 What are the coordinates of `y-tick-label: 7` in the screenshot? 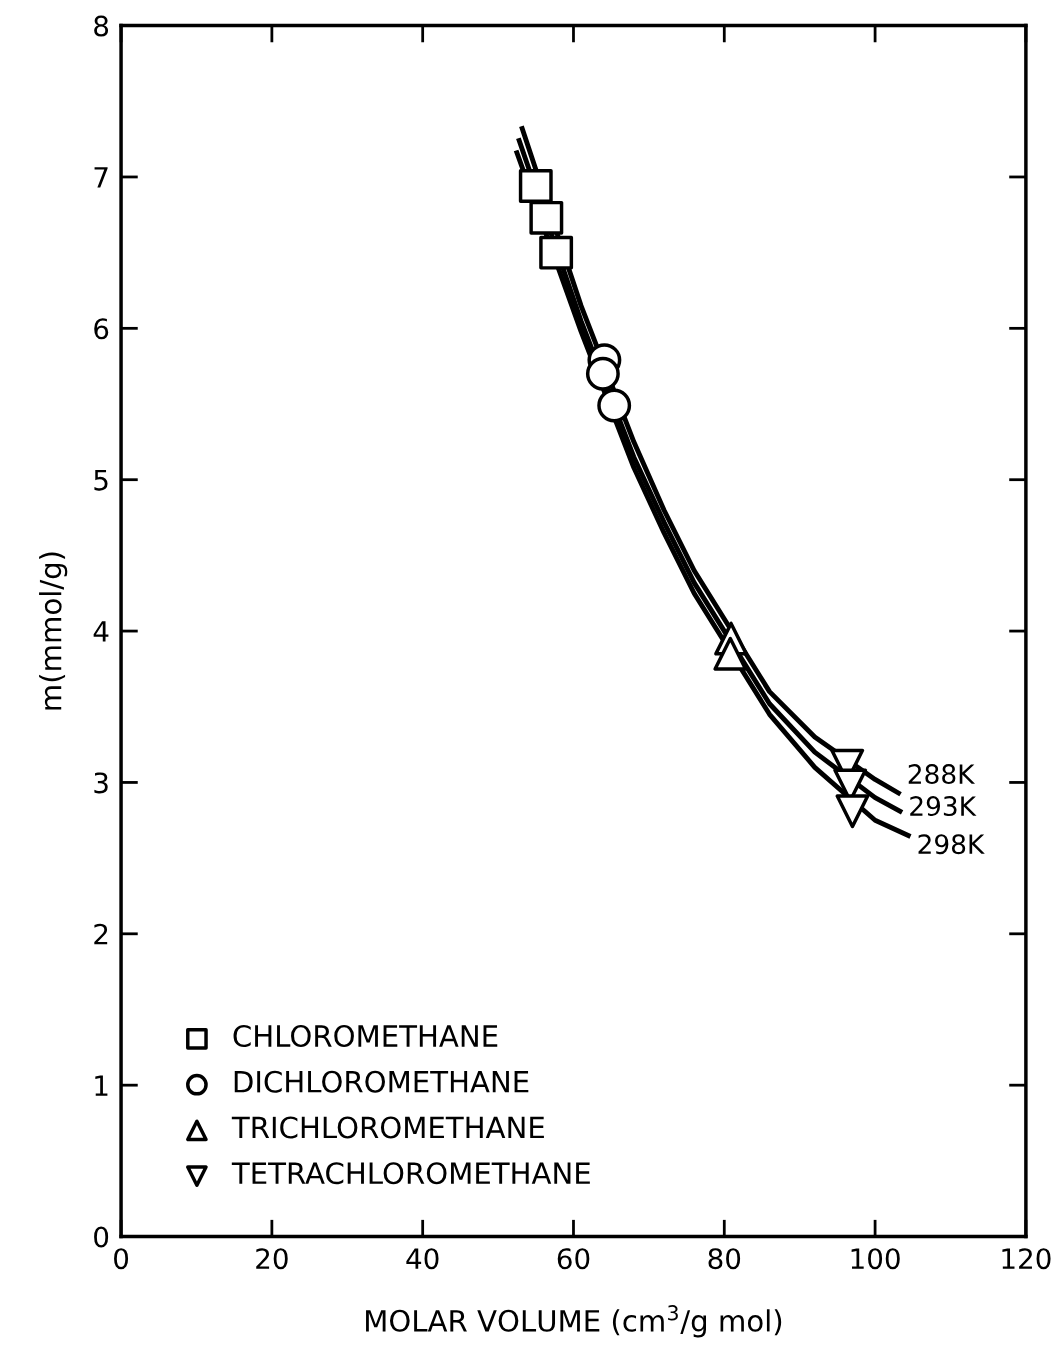 It's located at (101, 177).